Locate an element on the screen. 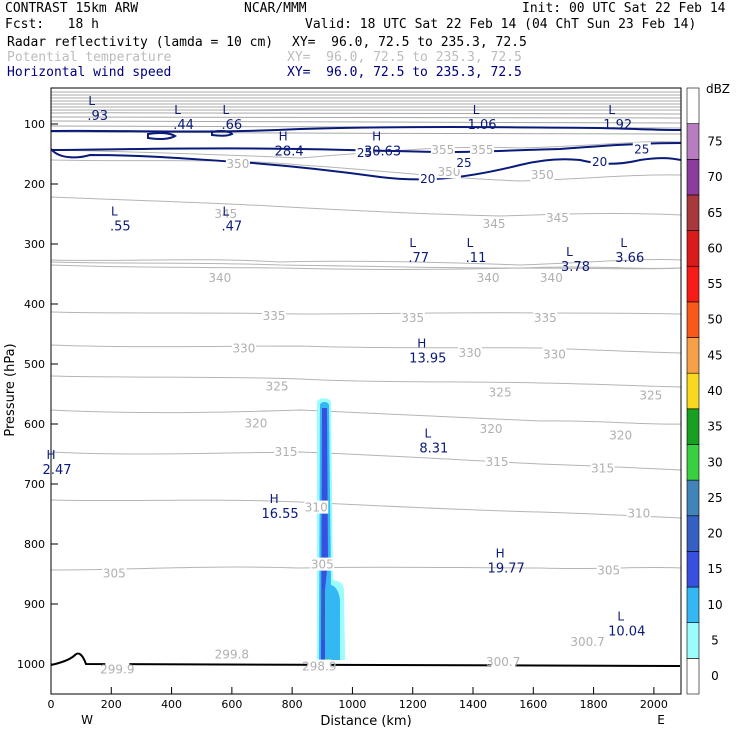 The height and width of the screenshot is (740, 740). extremum-value: 30.63 is located at coordinates (382, 152).